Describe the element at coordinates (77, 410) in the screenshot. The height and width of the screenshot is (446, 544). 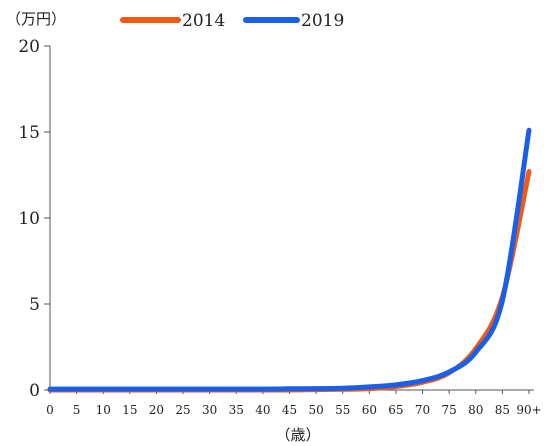
I see `x-tick-label: 5` at that location.